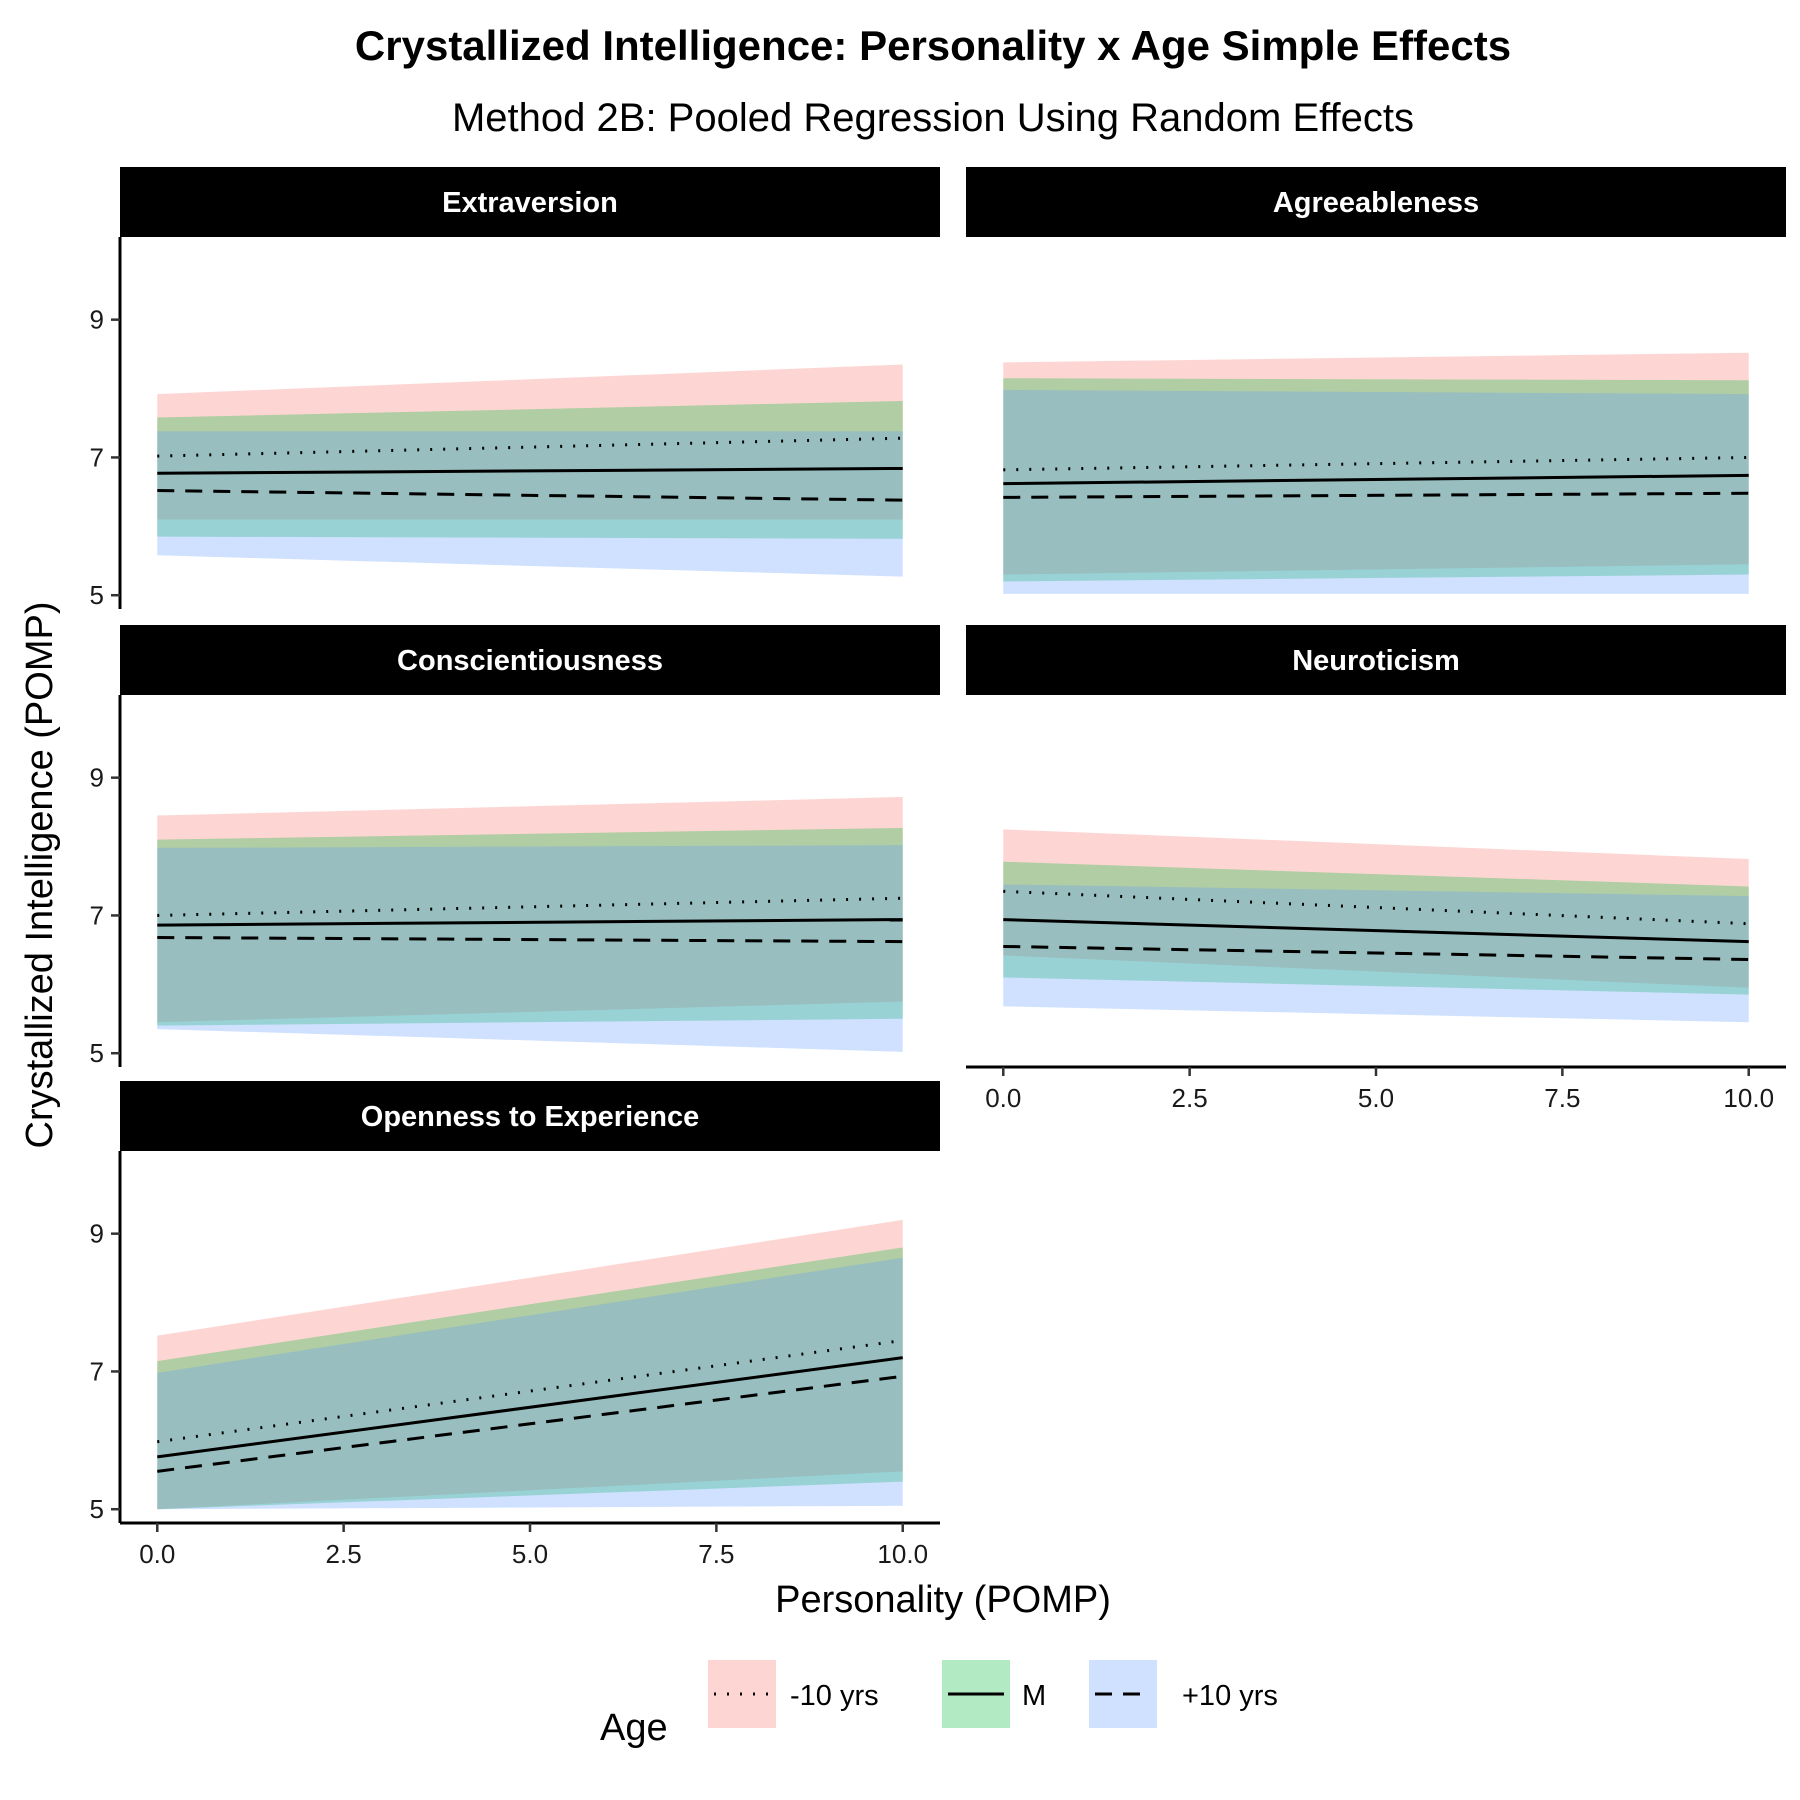 Image resolution: width=1800 pixels, height=1800 pixels. I want to click on x-axis-title: Personality (POMP), so click(943, 1600).